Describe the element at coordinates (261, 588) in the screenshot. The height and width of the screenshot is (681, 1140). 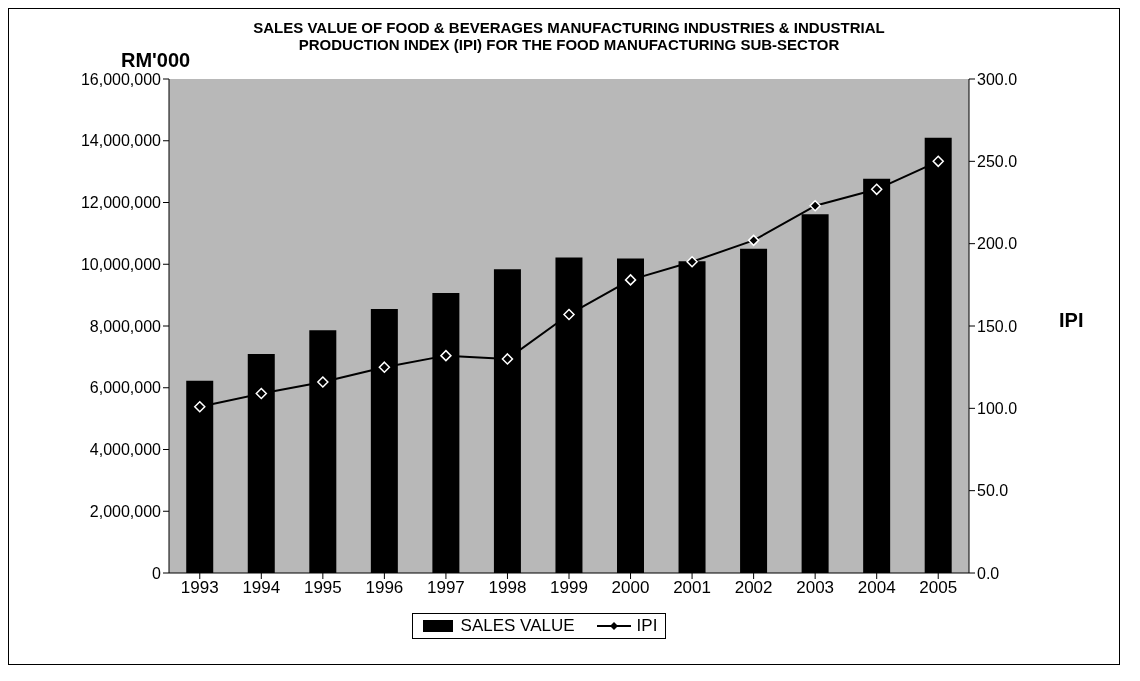
I see `x-tick-label: 1994` at that location.